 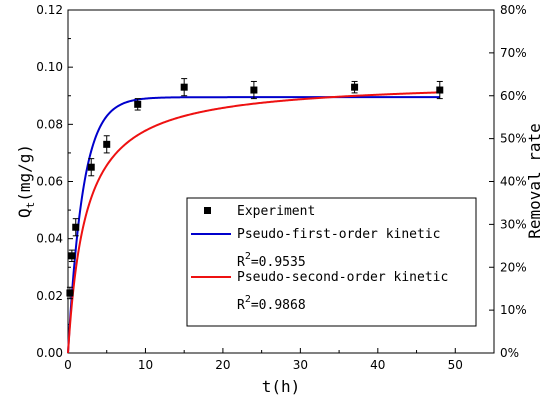 What do you see at coordinates (24, 173) in the screenshot?
I see `y-axis-title-unit: (mg/g)` at bounding box center [24, 173].